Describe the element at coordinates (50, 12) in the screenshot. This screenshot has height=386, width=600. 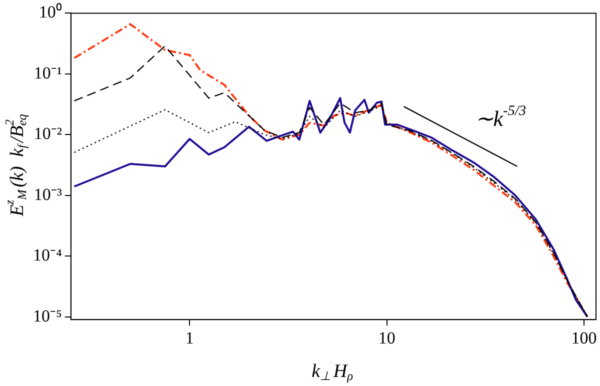
I see `y-tick-label: 10⁰` at that location.